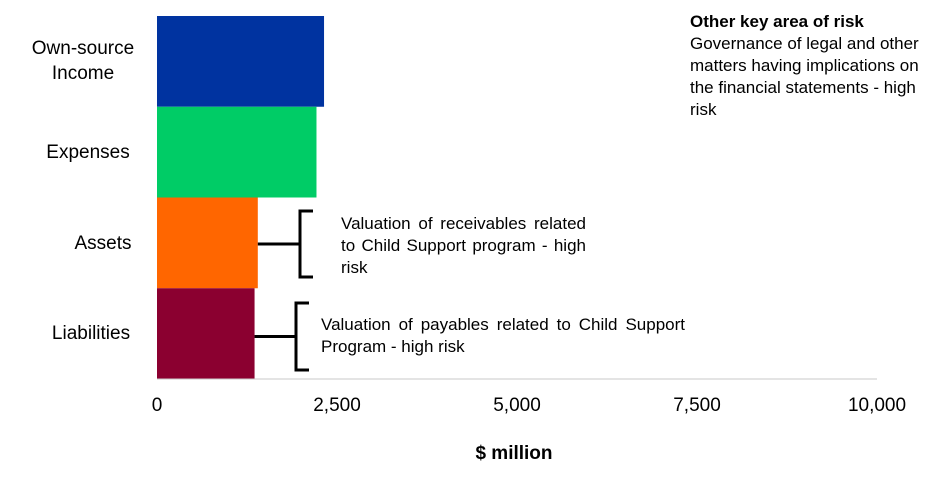 Image resolution: width=932 pixels, height=480 pixels. I want to click on assets-bracket, so click(285, 244).